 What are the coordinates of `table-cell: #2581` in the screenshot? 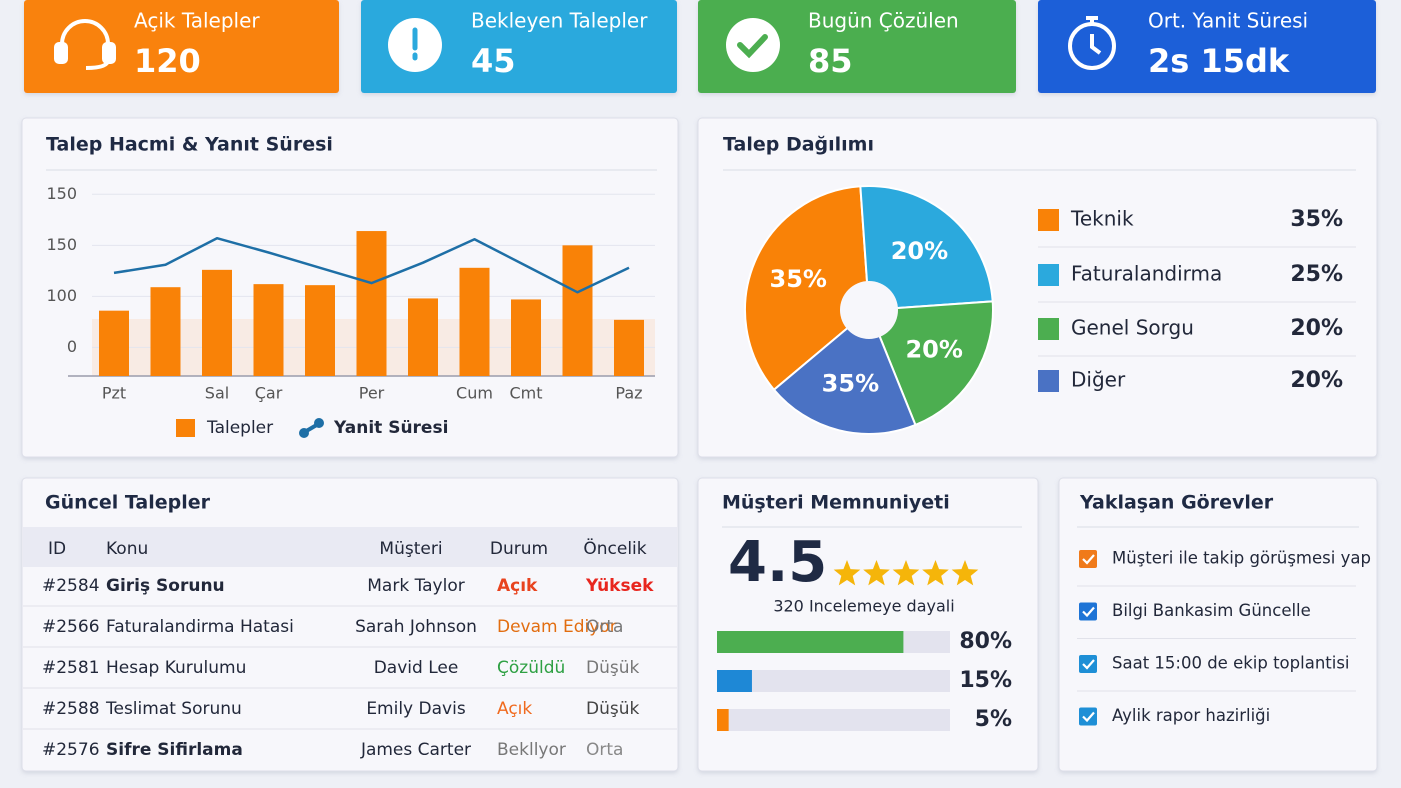 It's located at (71, 668).